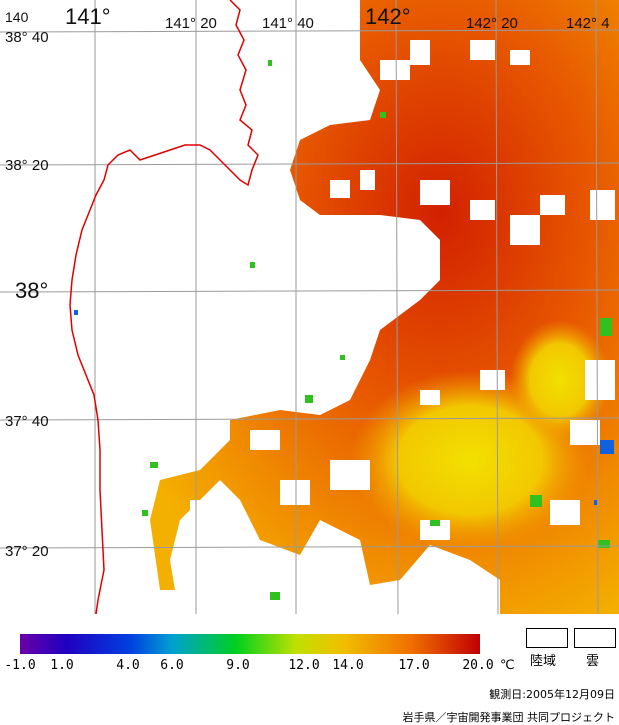  I want to click on colorbar-tick-label: 17.0, so click(414, 665).